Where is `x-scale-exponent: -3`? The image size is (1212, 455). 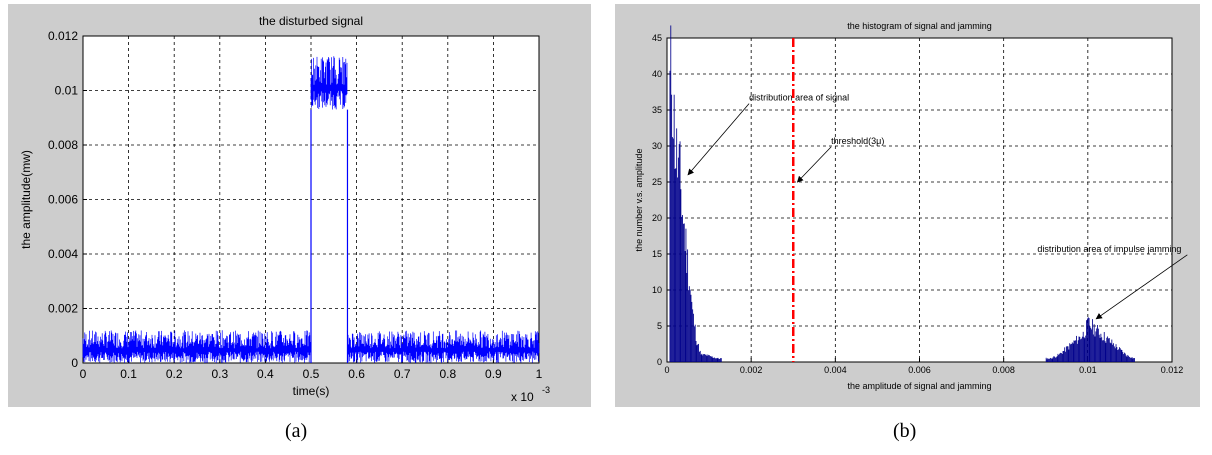
x-scale-exponent: -3 is located at coordinates (546, 390).